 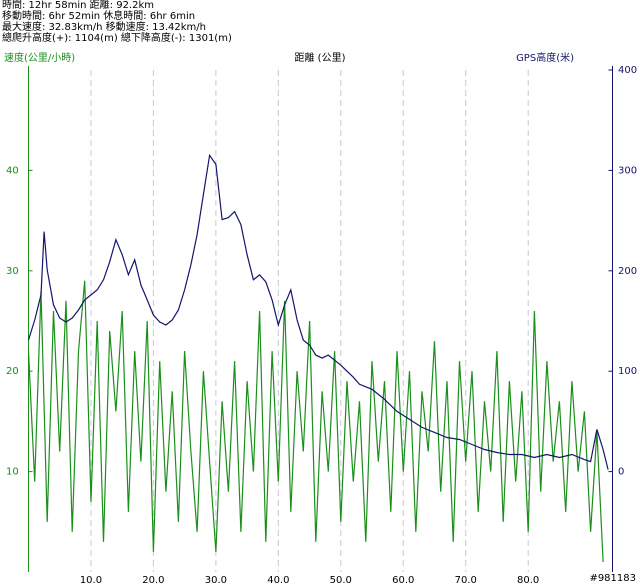 I want to click on y2-tick-label: 0, so click(x=621, y=472).